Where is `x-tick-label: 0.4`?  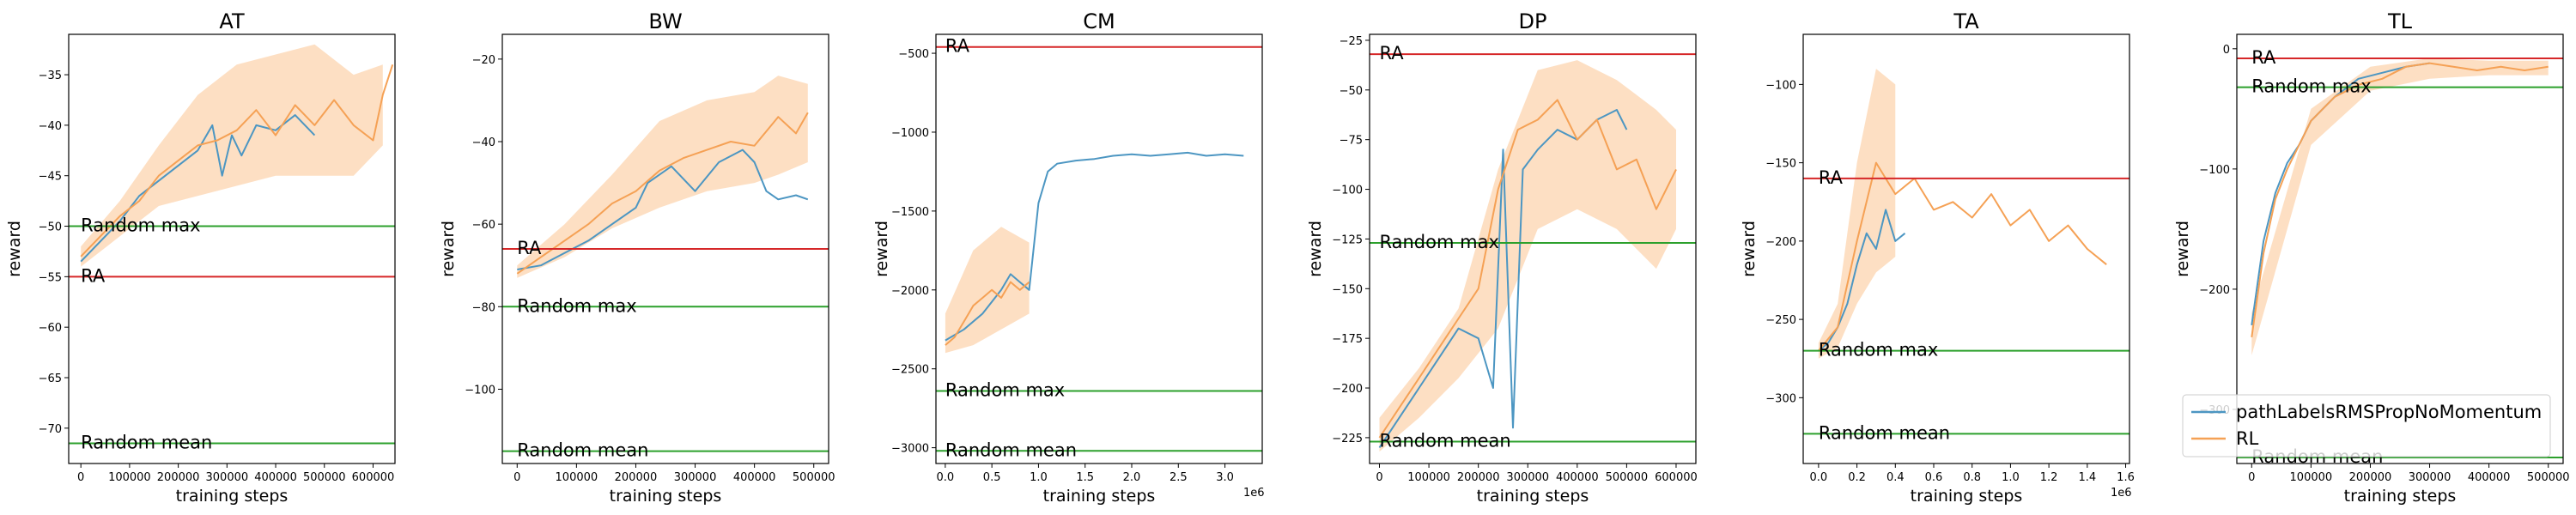 x-tick-label: 0.4 is located at coordinates (1895, 477).